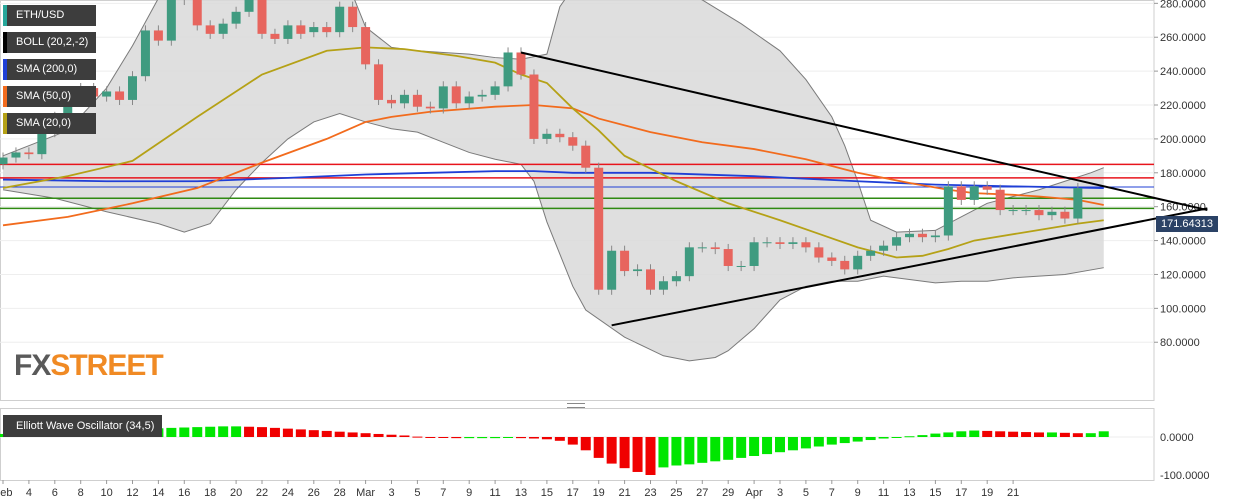  I want to click on oscillator-pane-frame, so click(577, 444).